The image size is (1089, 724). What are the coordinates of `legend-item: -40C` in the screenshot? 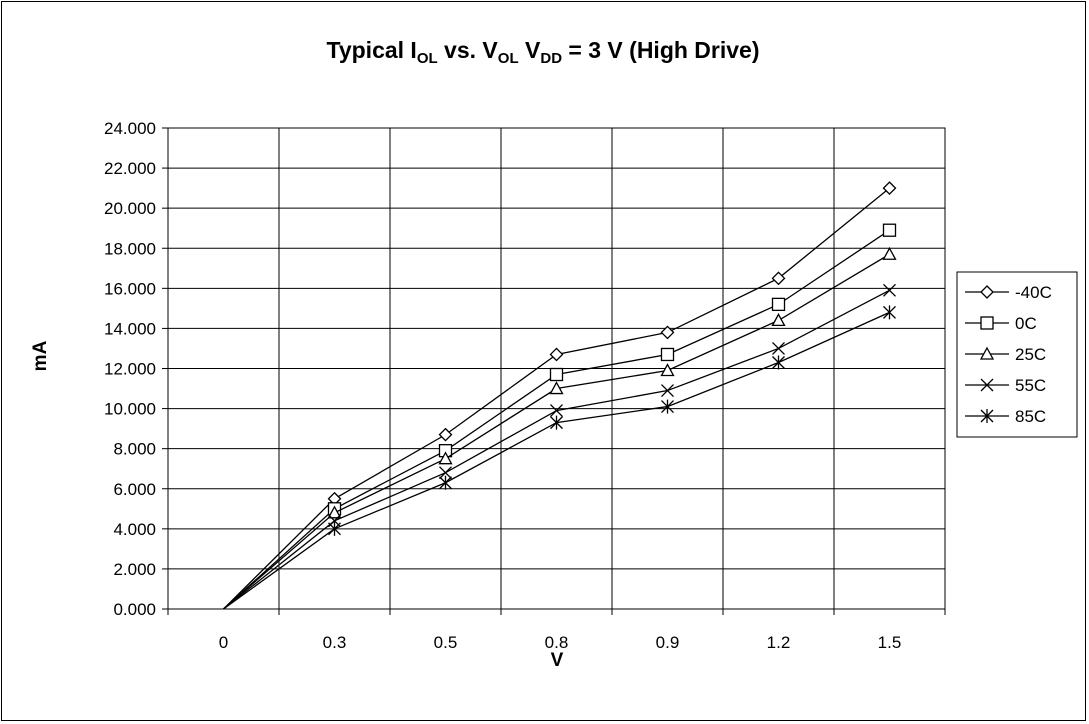 It's located at (1008, 292).